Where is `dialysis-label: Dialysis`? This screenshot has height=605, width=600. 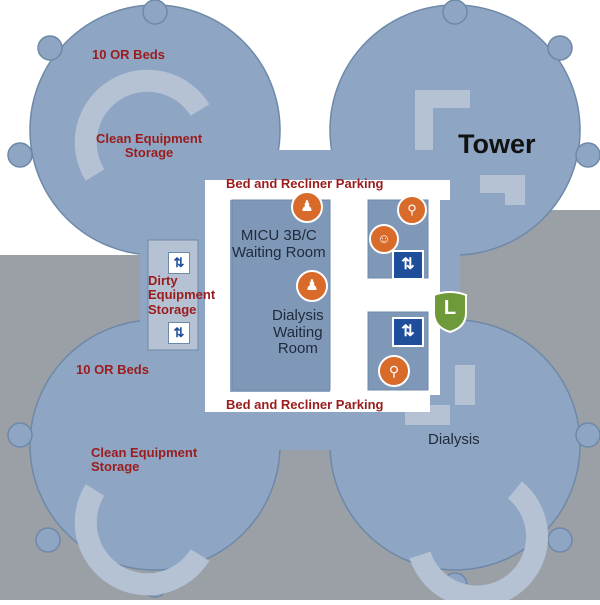 dialysis-label: Dialysis is located at coordinates (454, 439).